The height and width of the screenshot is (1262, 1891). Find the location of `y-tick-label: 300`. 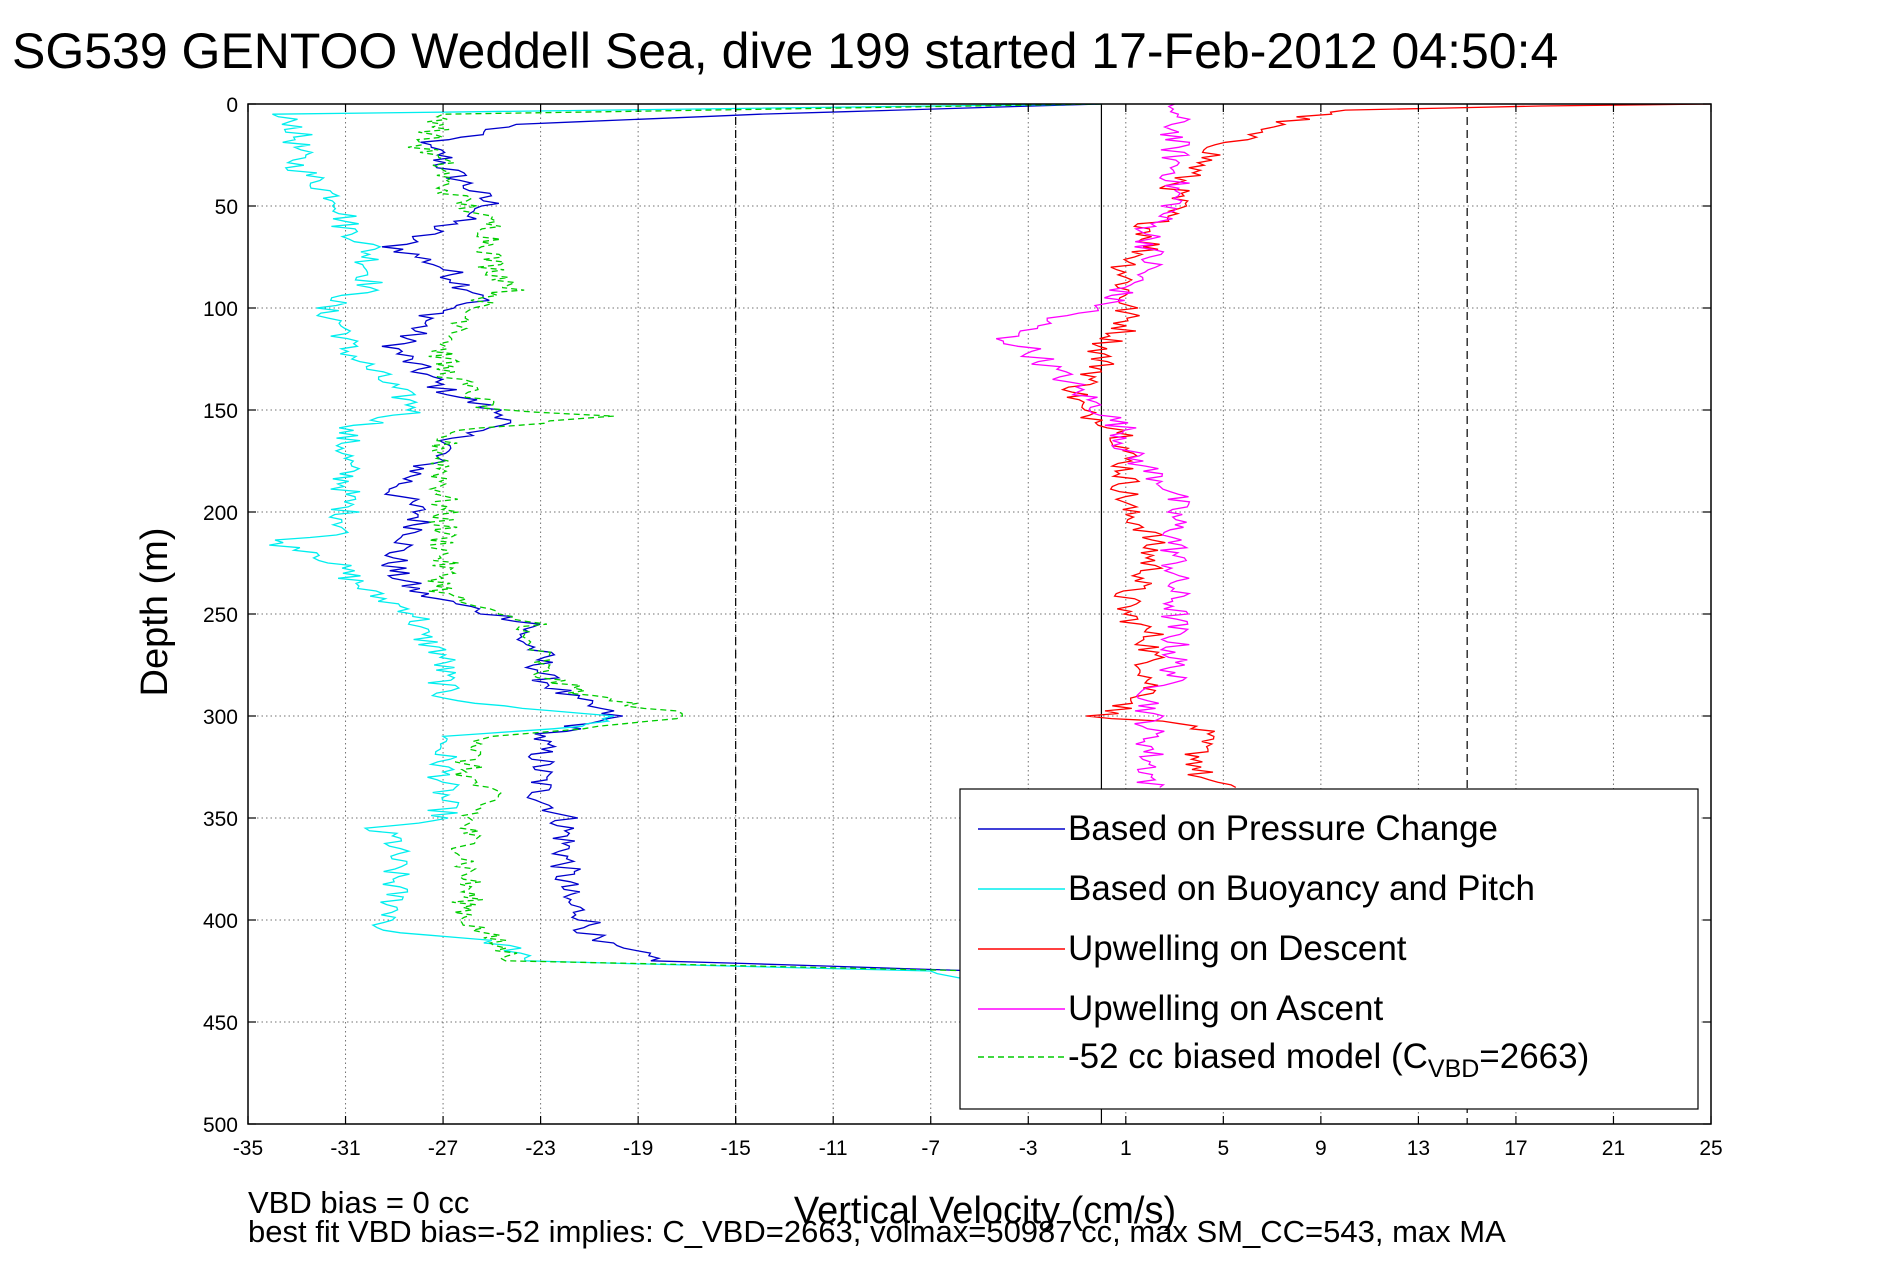

y-tick-label: 300 is located at coordinates (220, 717).